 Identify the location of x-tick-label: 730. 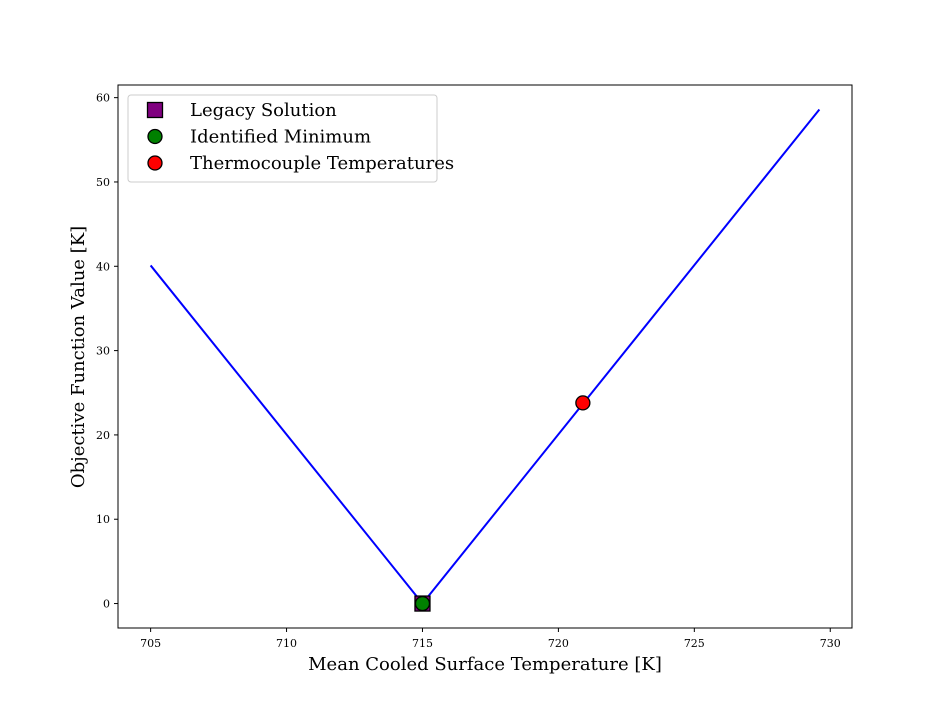
(830, 643).